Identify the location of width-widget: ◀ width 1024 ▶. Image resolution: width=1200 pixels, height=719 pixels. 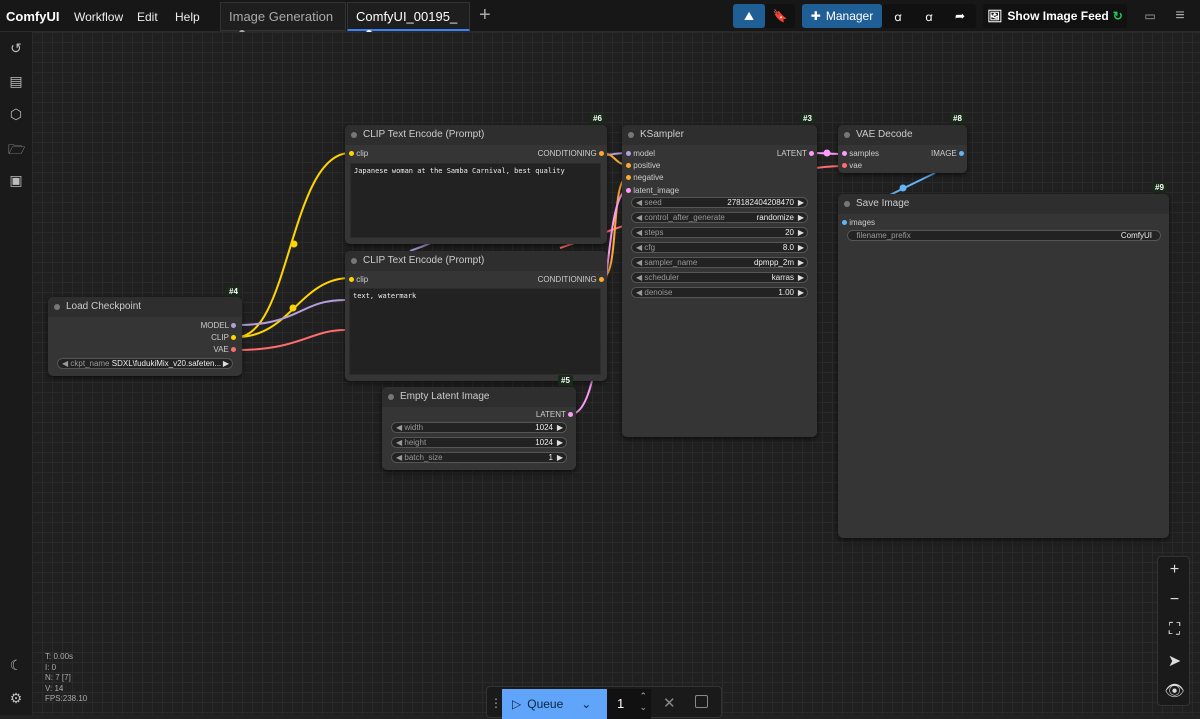
(479, 427).